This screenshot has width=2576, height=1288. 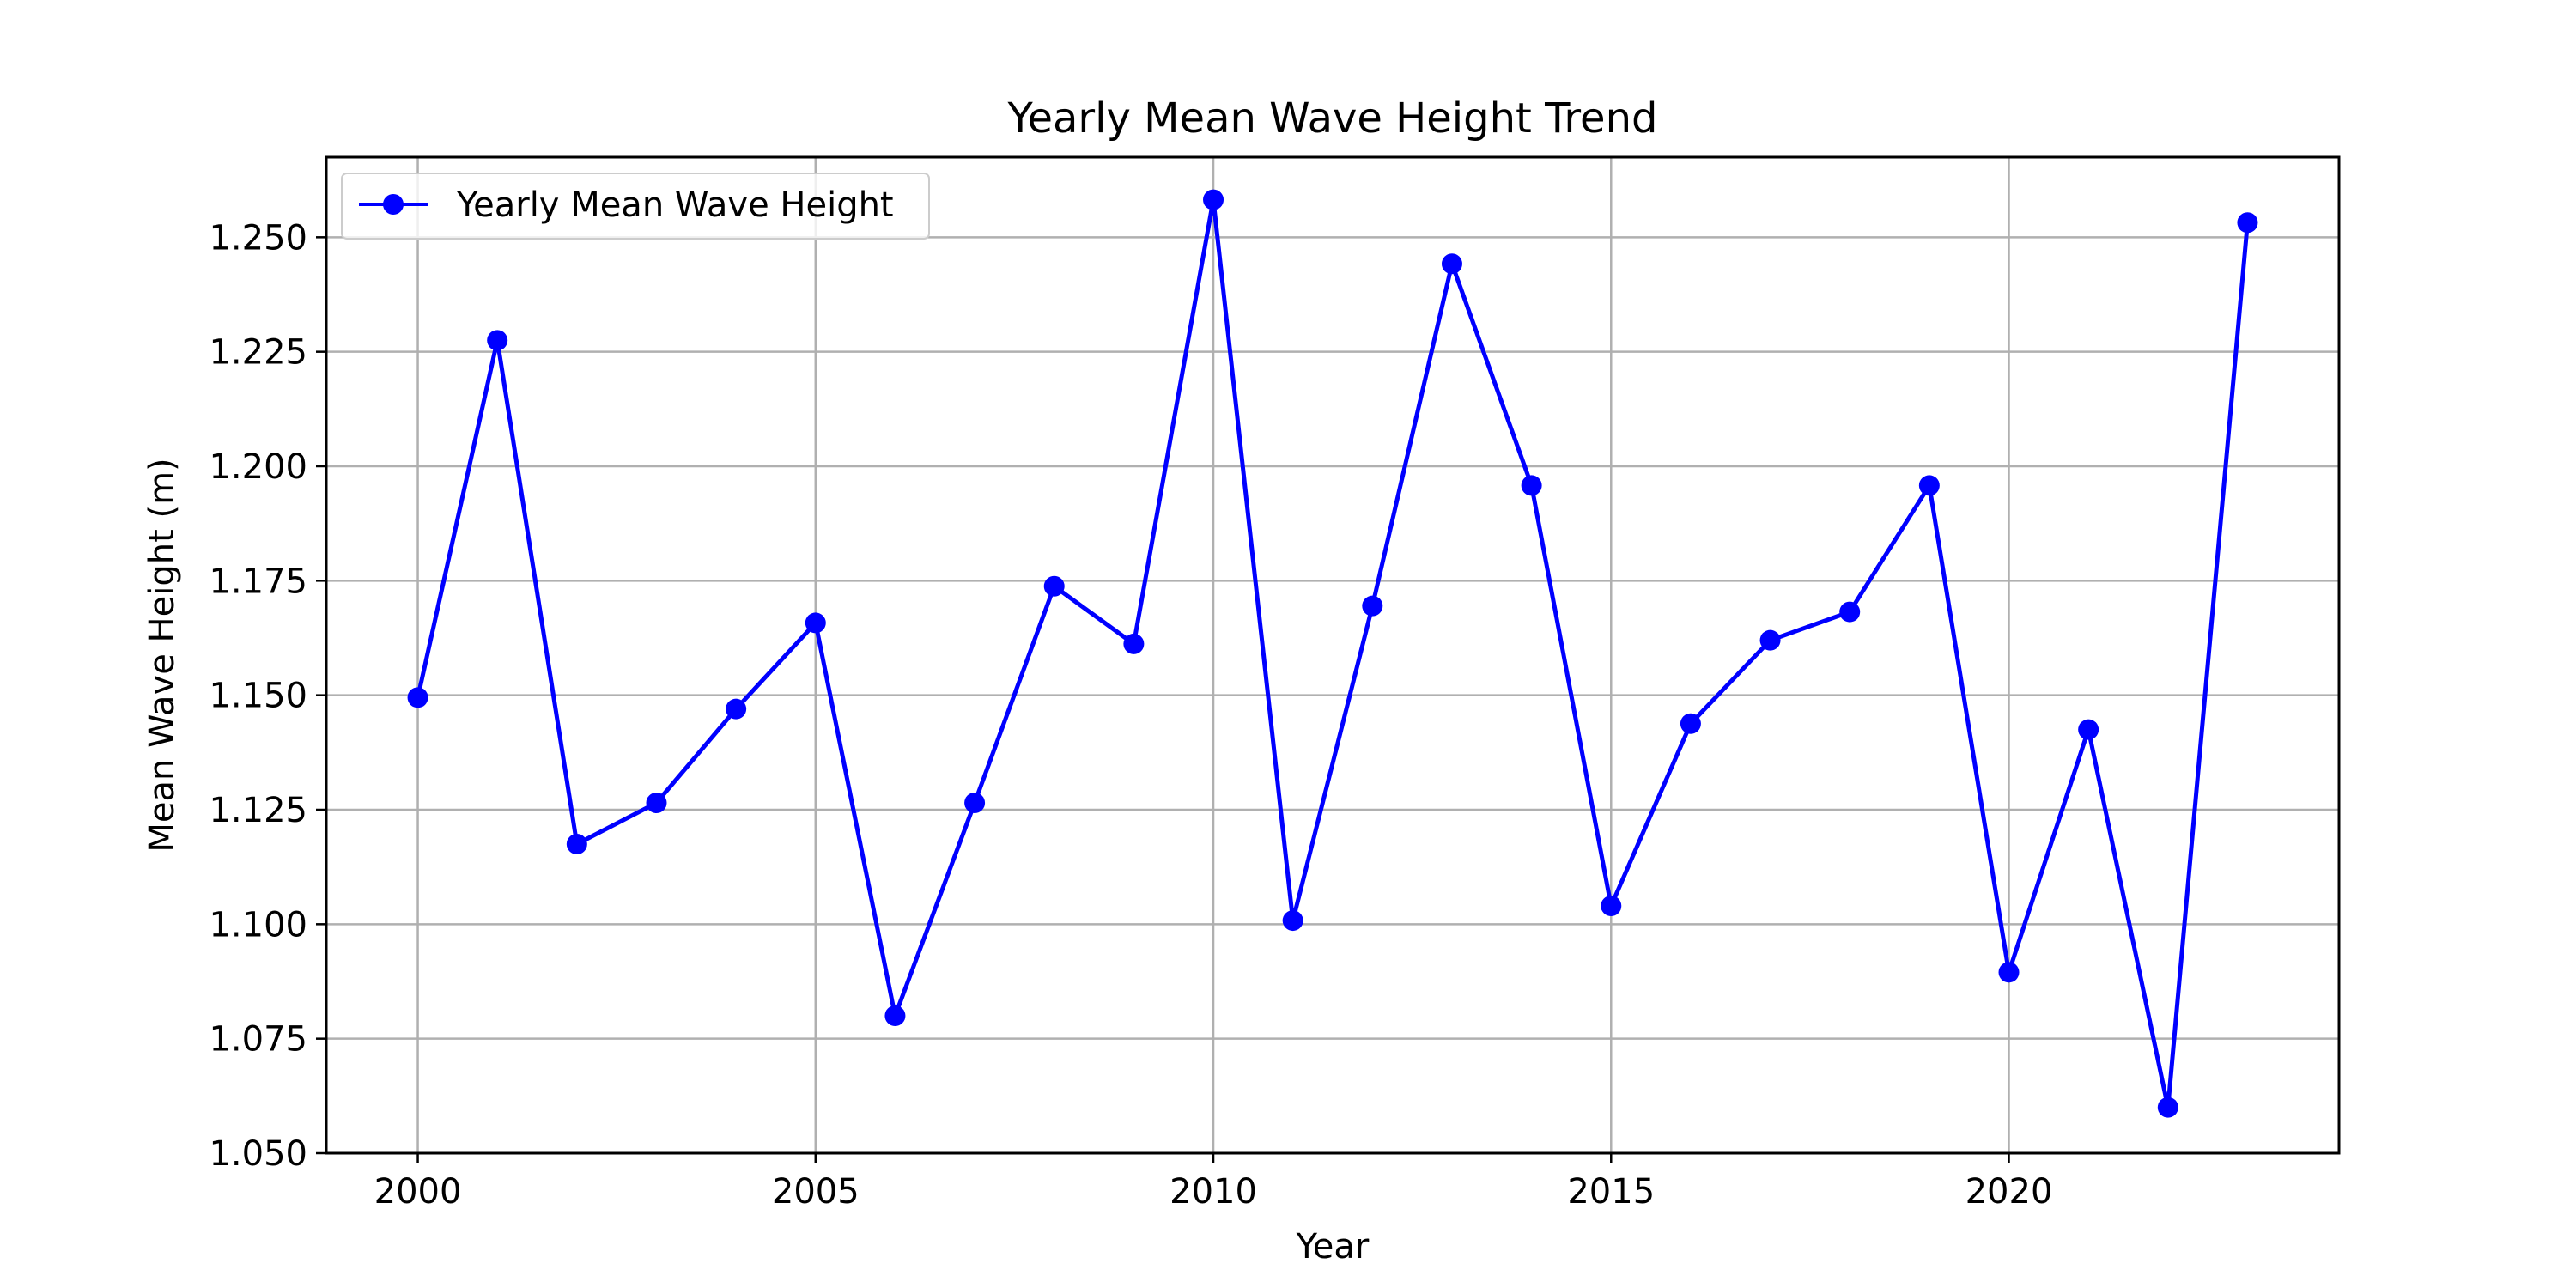 I want to click on y-tick-label: 1.225, so click(x=258, y=353).